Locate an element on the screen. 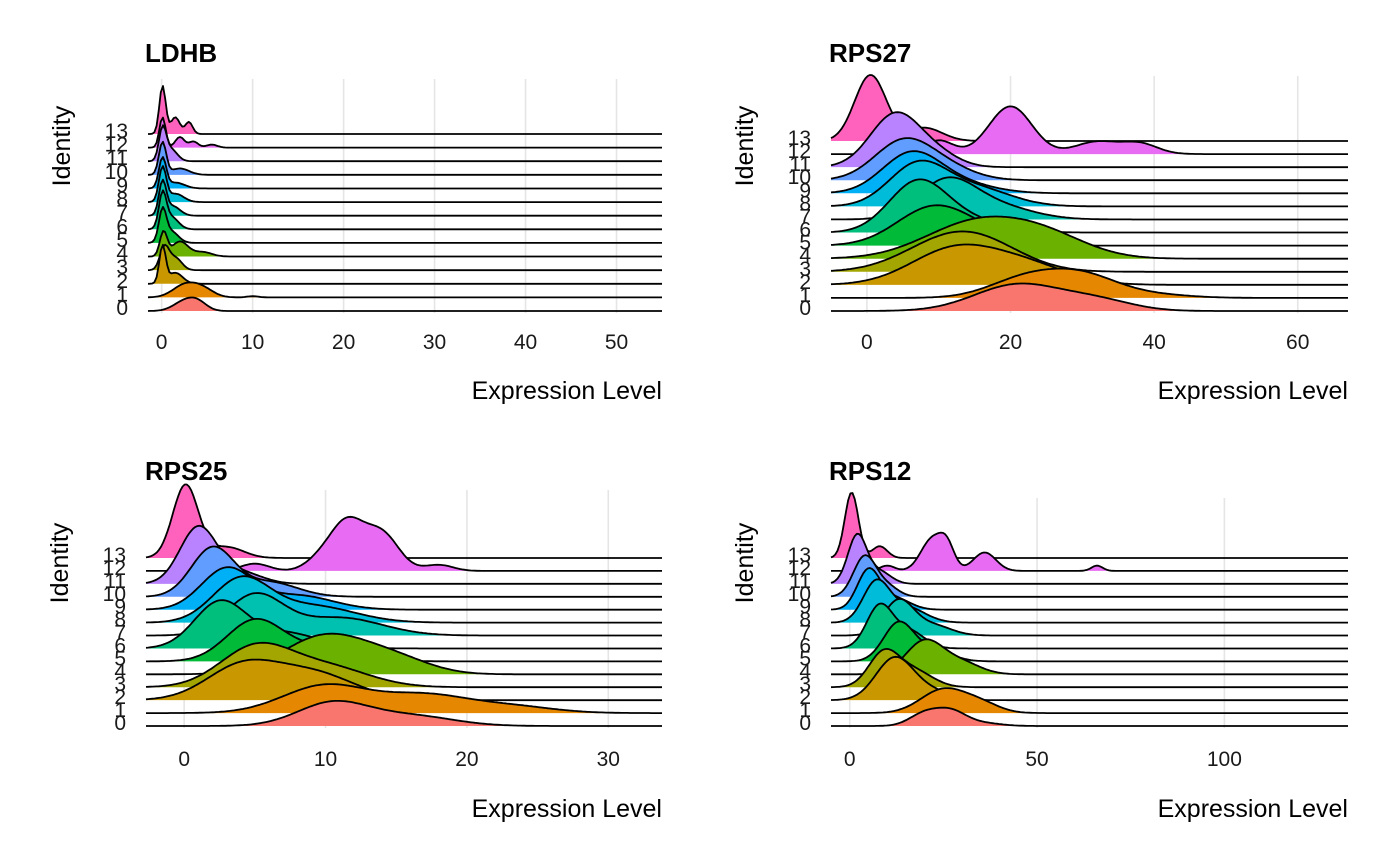  y-tick-label: 2 is located at coordinates (805, 282).